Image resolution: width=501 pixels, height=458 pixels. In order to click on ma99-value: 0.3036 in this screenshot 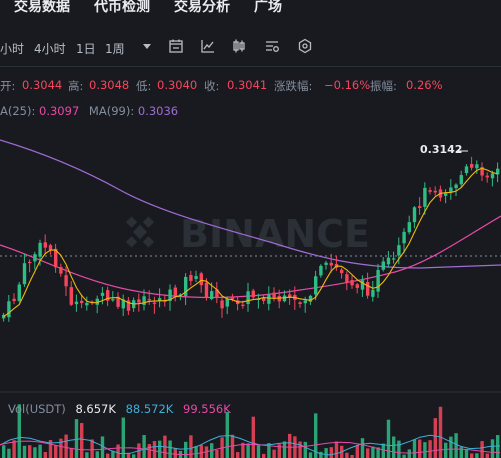, I will do `click(158, 111)`.